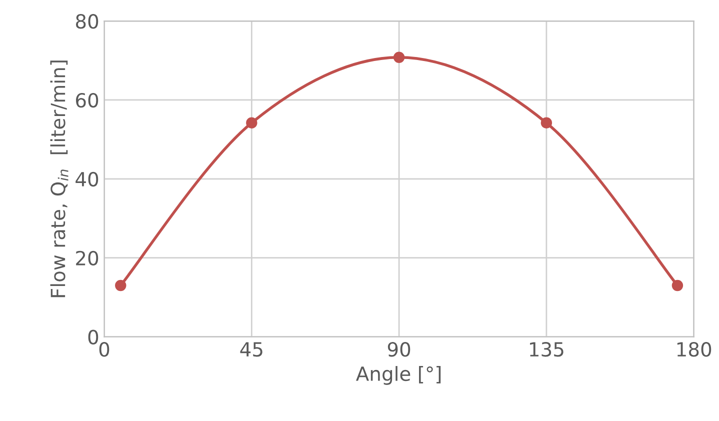  I want to click on x-tick-label: 180, so click(694, 349).